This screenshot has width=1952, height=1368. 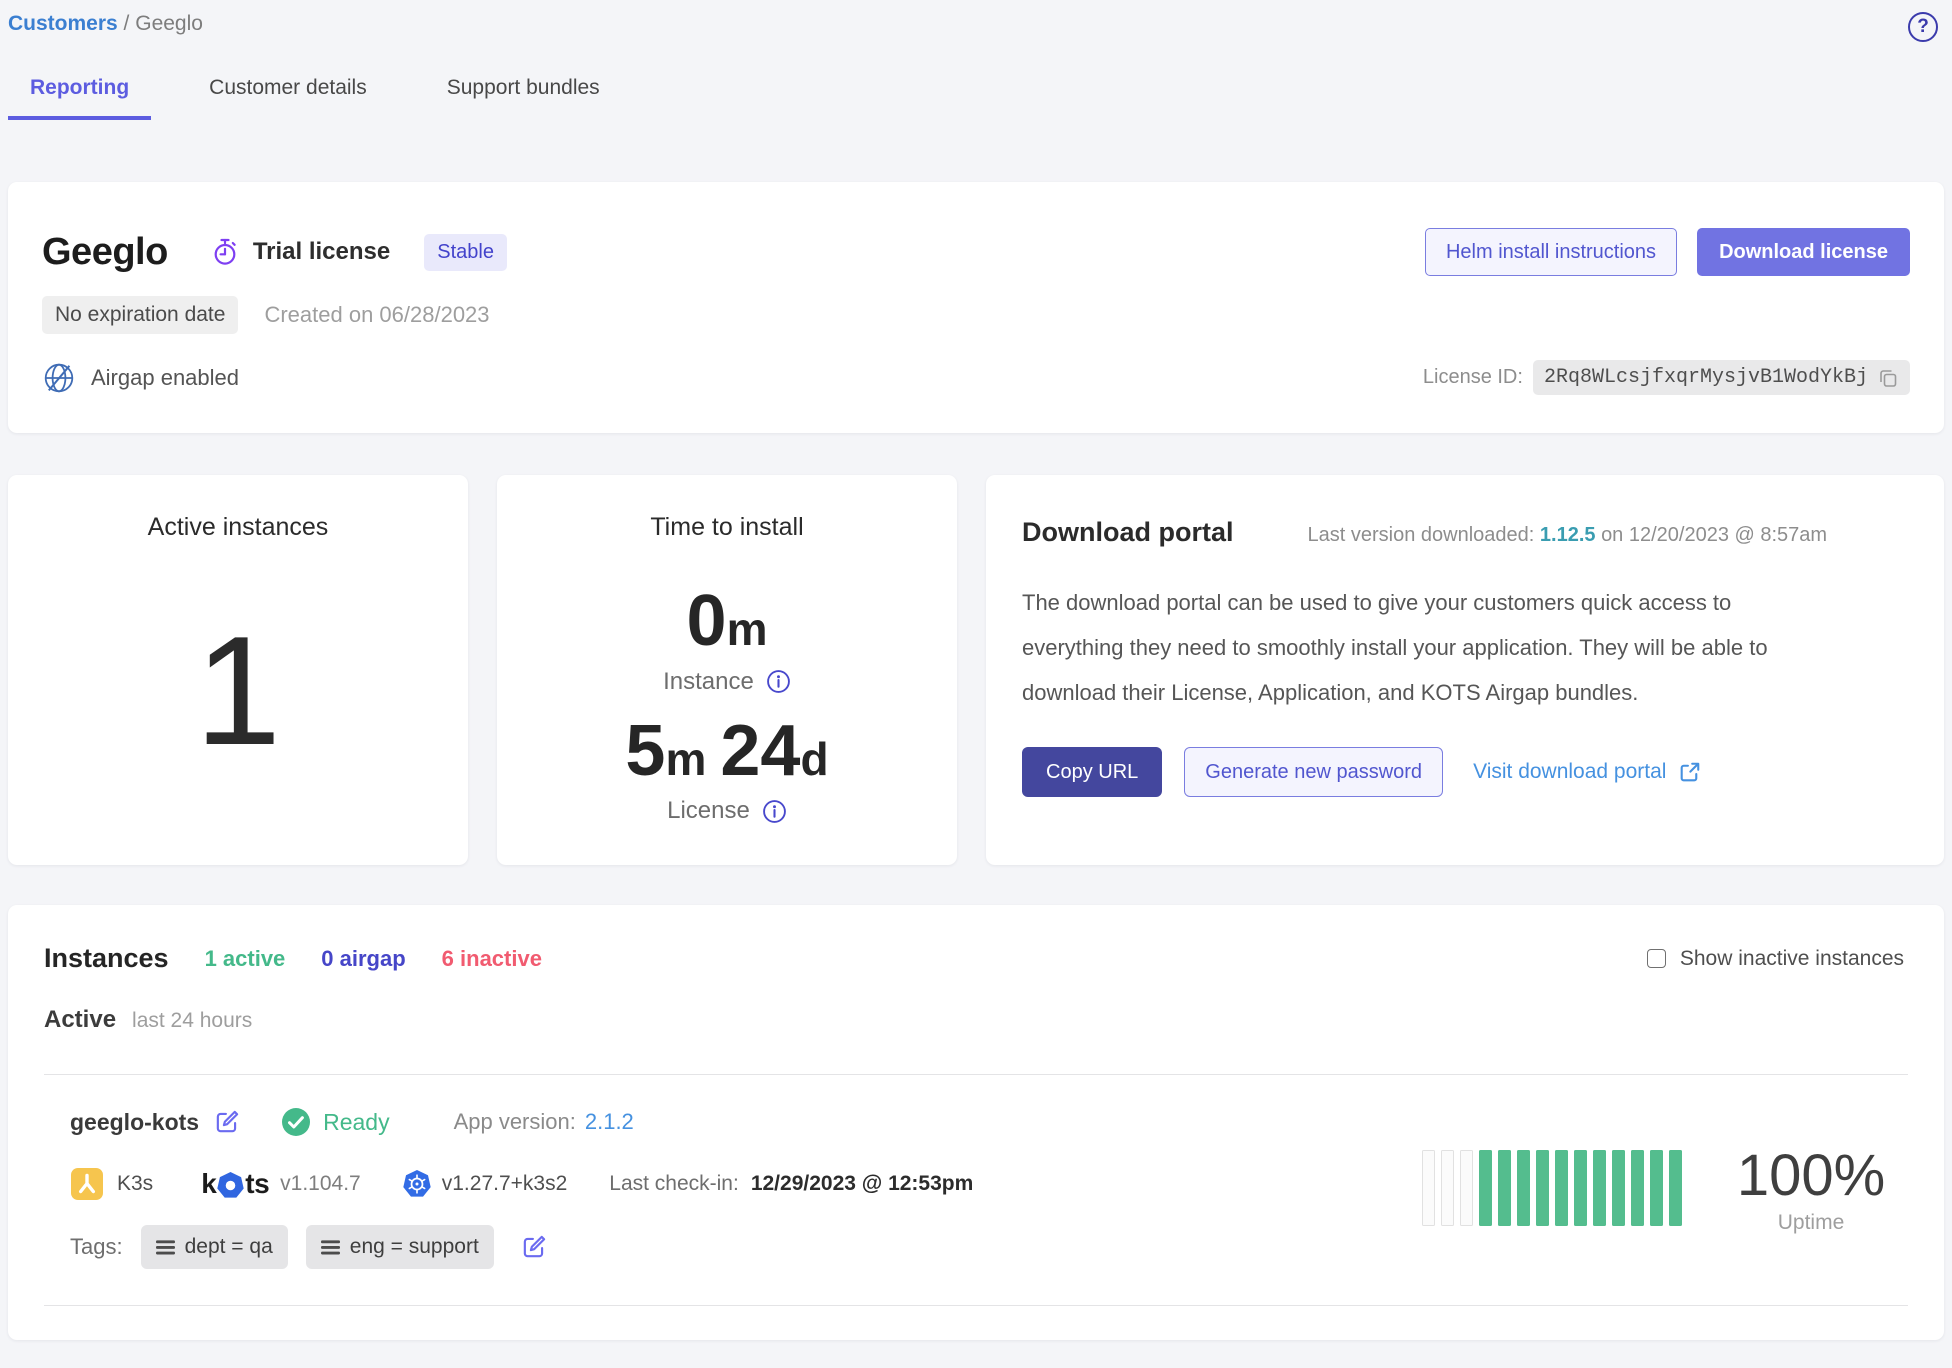 What do you see at coordinates (778, 681) in the screenshot?
I see `instance-time-info-icon` at bounding box center [778, 681].